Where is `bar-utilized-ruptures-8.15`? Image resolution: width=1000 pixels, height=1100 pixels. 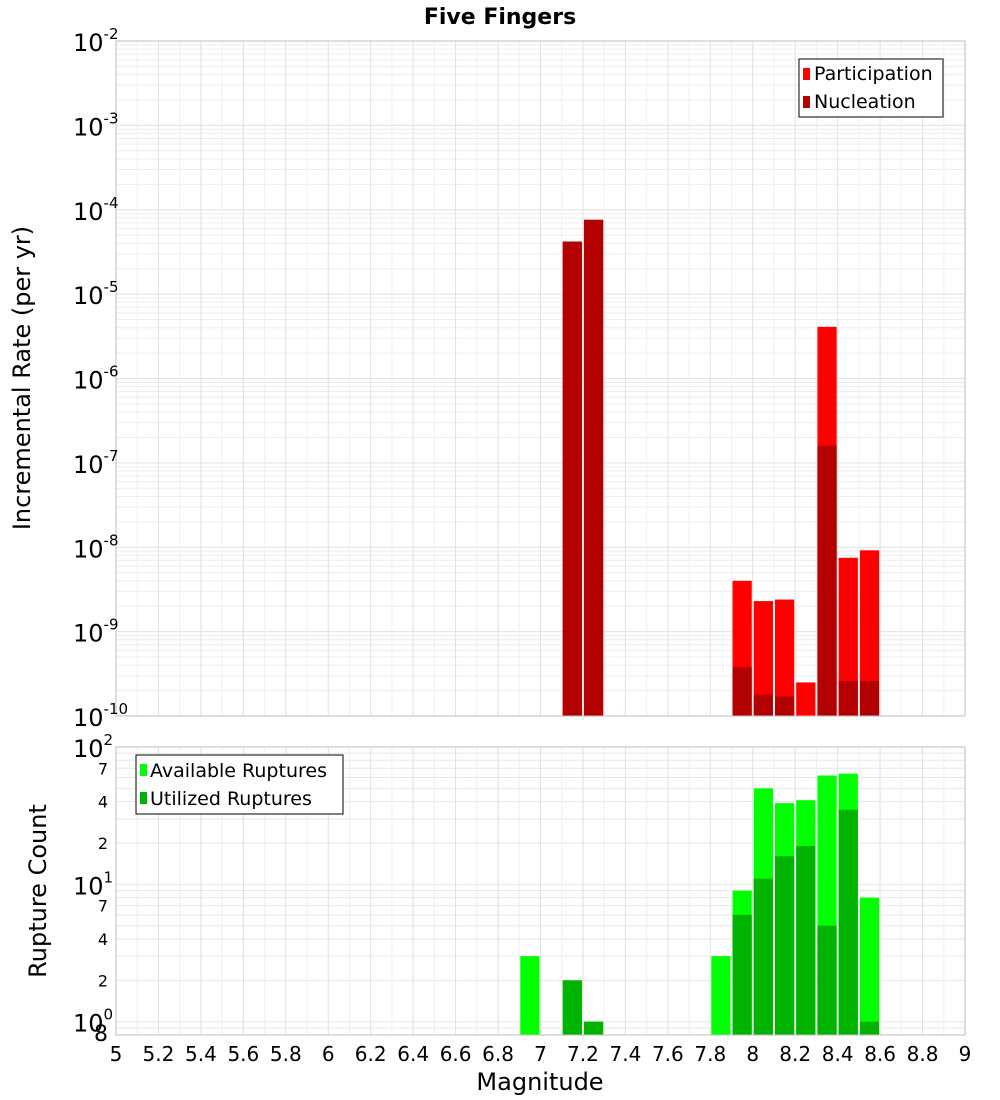 bar-utilized-ruptures-8.15 is located at coordinates (784, 945).